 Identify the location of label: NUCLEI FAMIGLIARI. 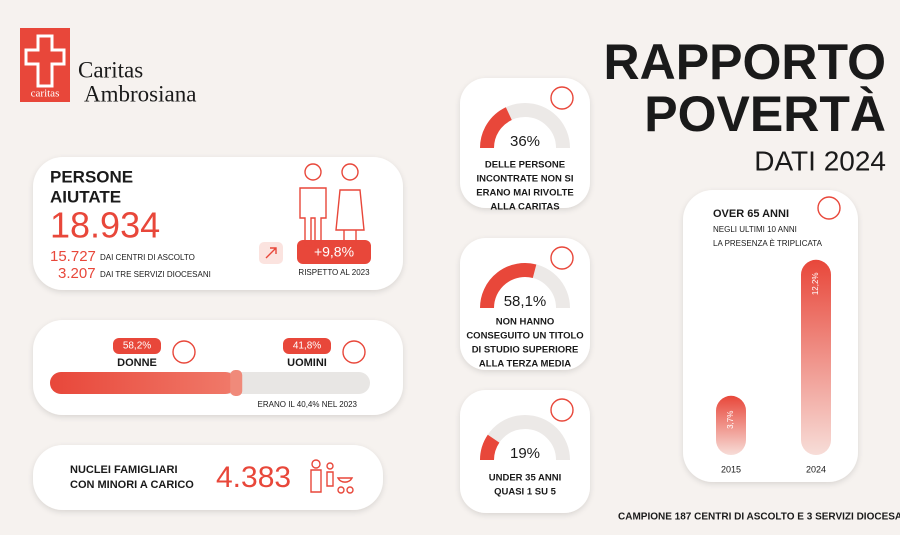
(124, 470).